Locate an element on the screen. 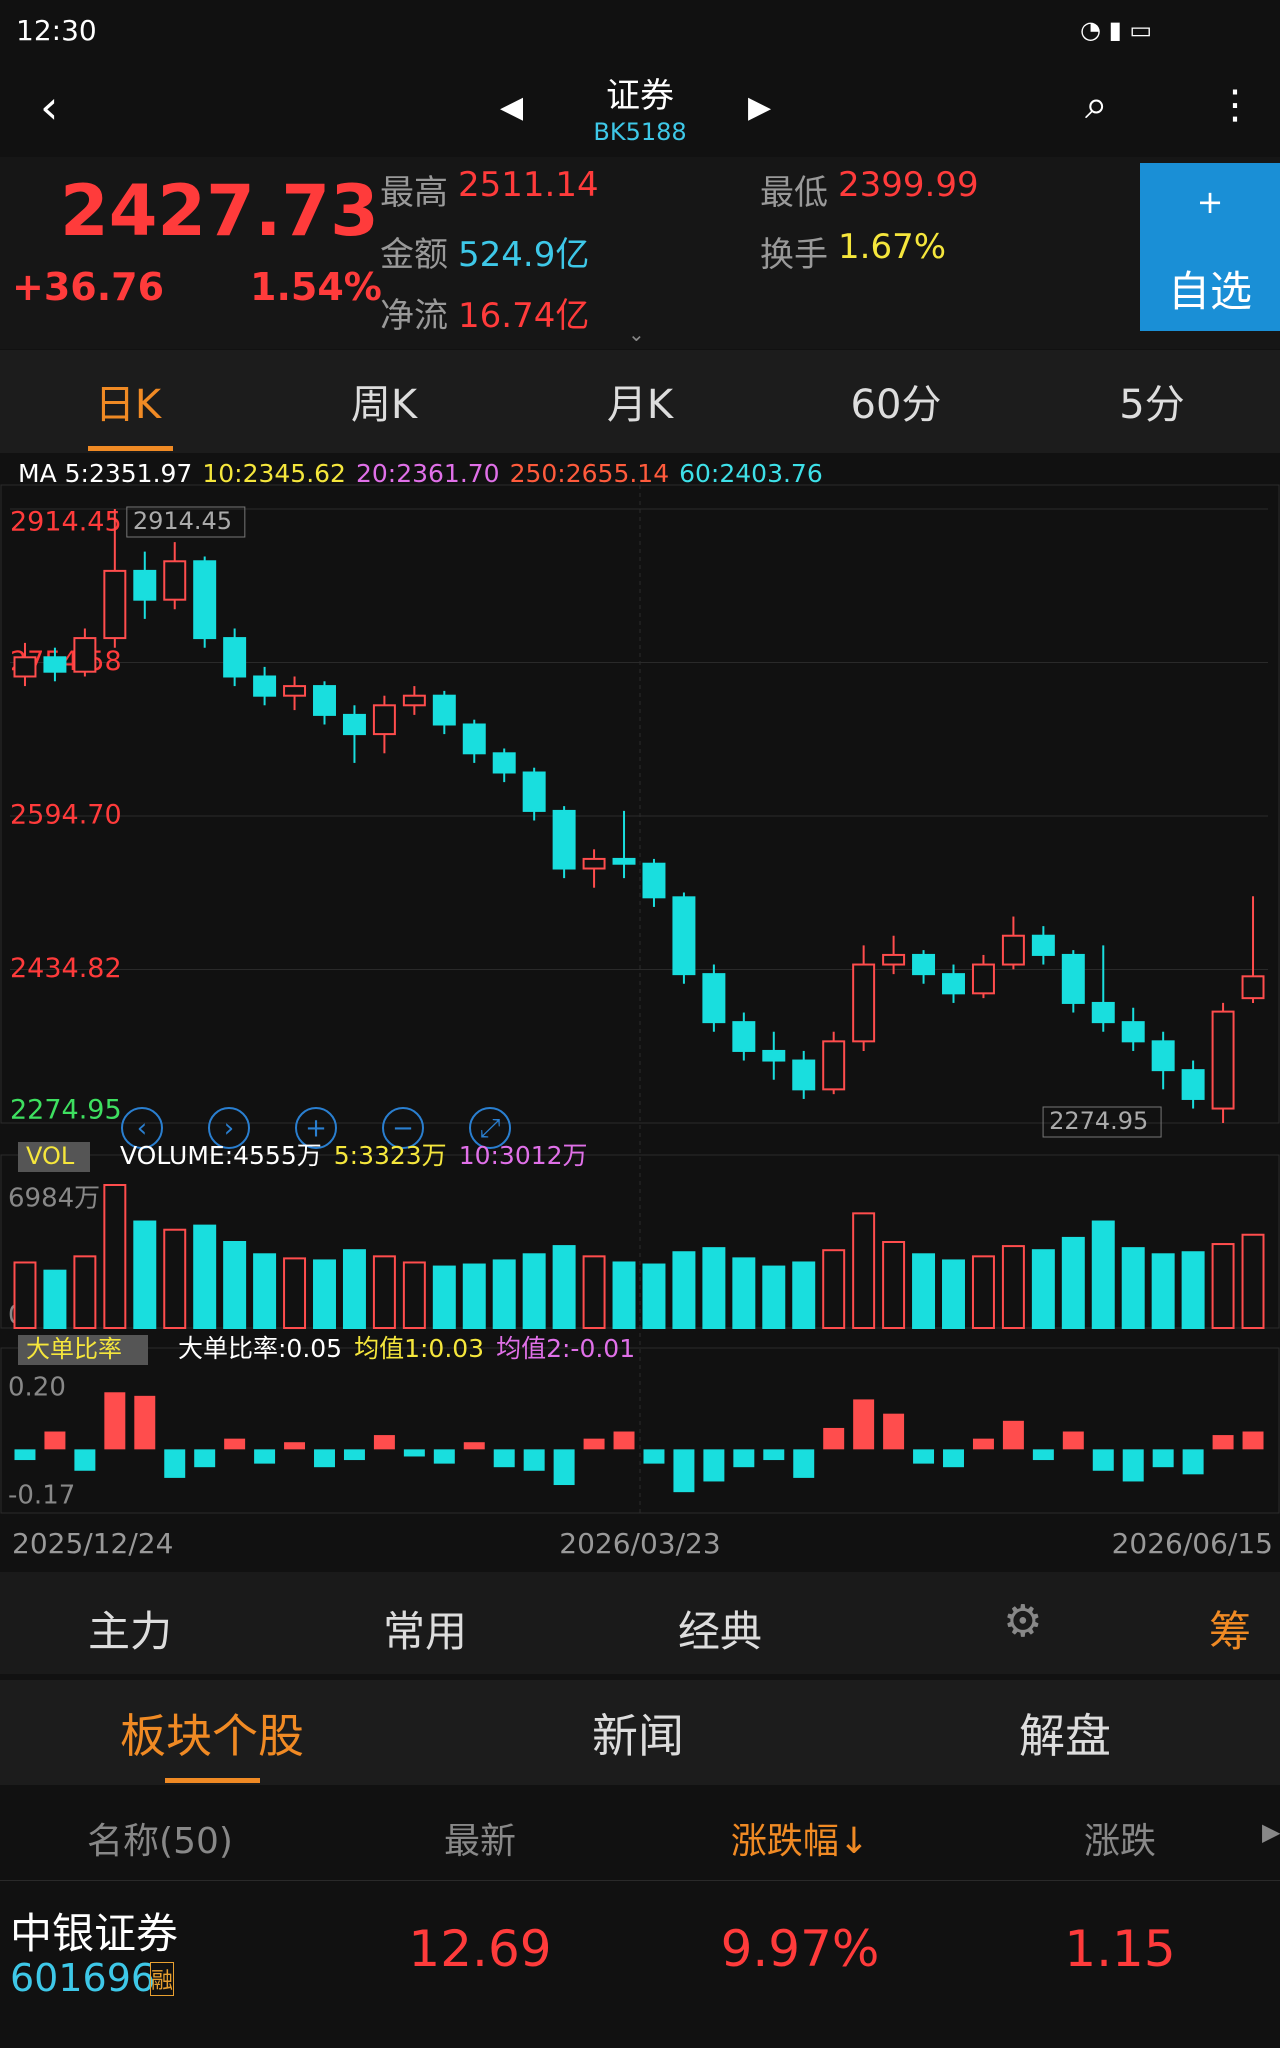 This screenshot has width=1280, height=2048. period-tab: 5分 is located at coordinates (1152, 405).